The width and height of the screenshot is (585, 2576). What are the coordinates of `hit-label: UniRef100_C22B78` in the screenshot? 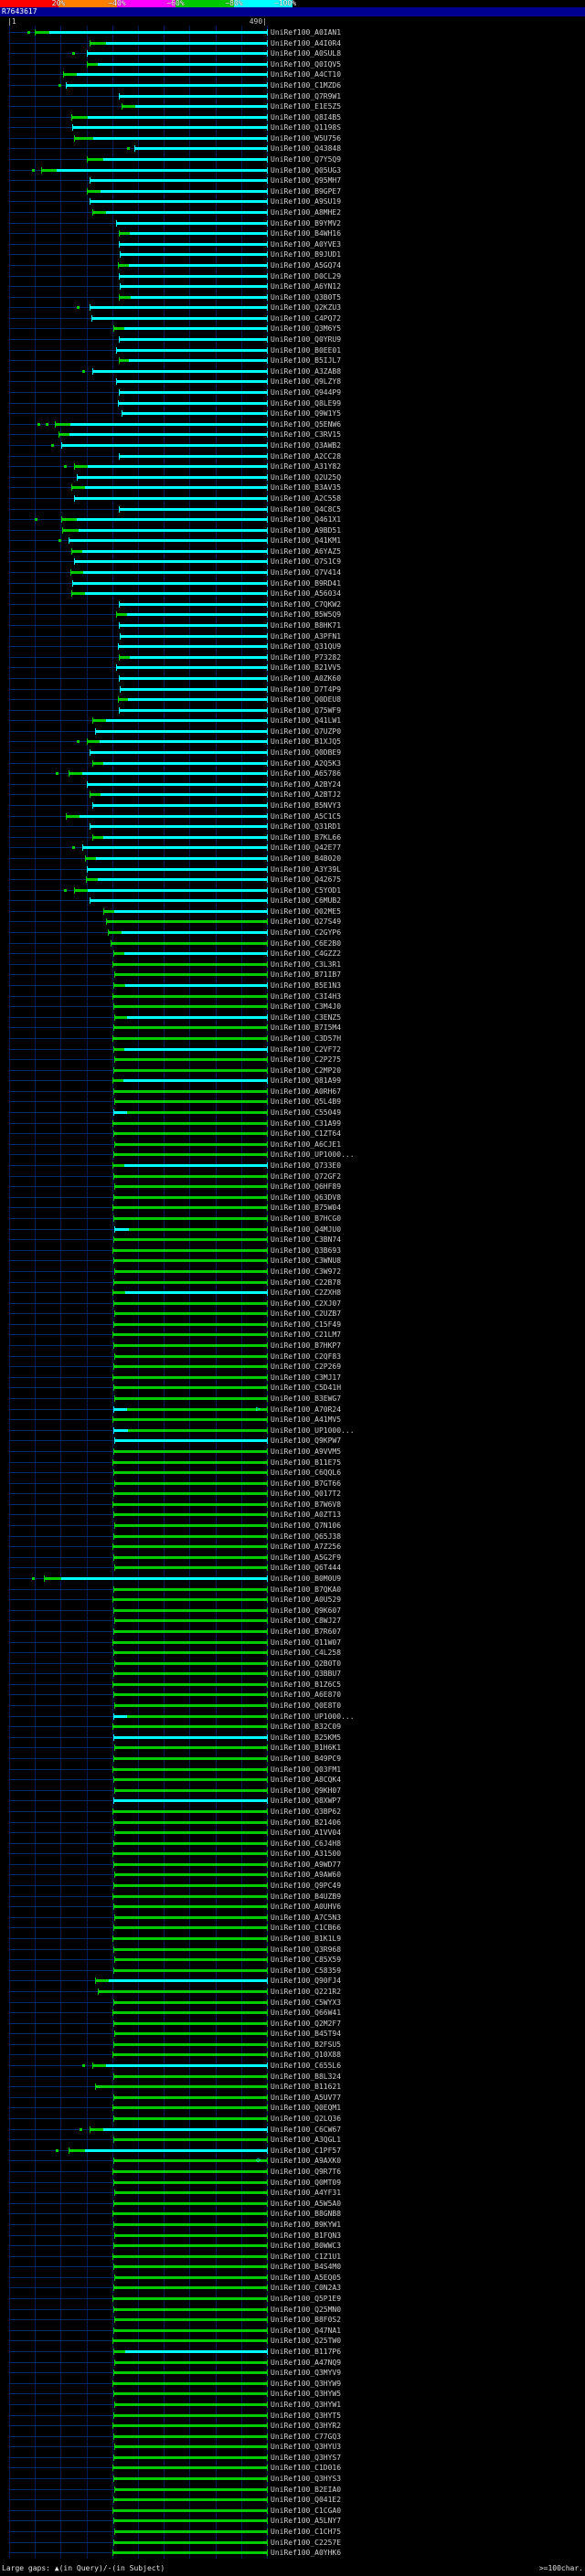 It's located at (307, 1282).